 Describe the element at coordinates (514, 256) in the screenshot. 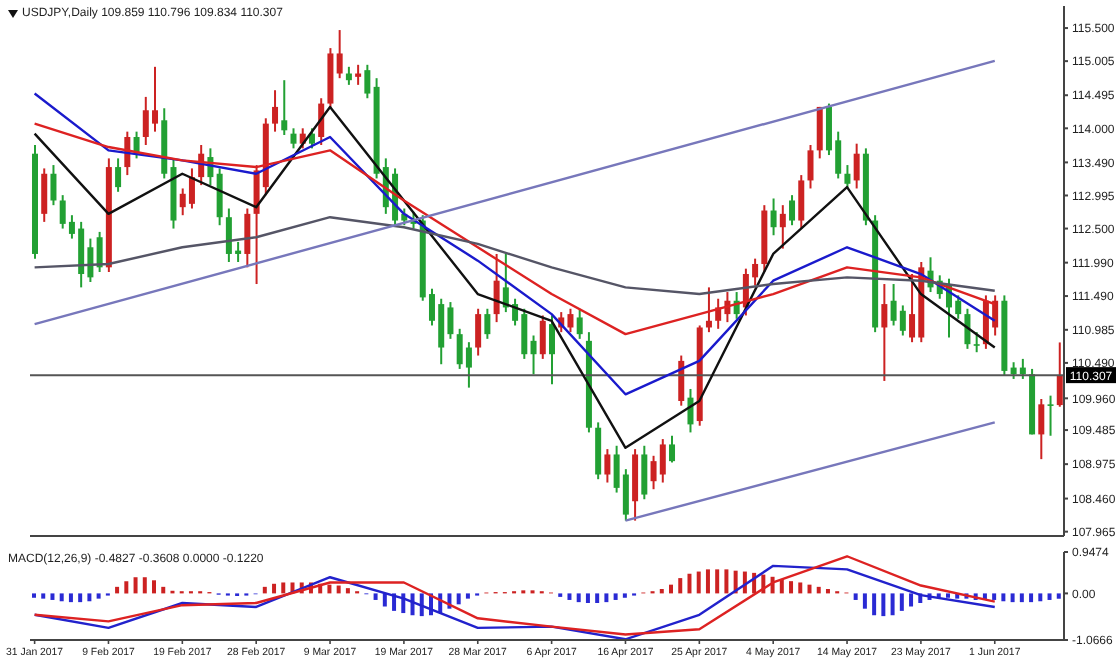

I see `line-series` at that location.